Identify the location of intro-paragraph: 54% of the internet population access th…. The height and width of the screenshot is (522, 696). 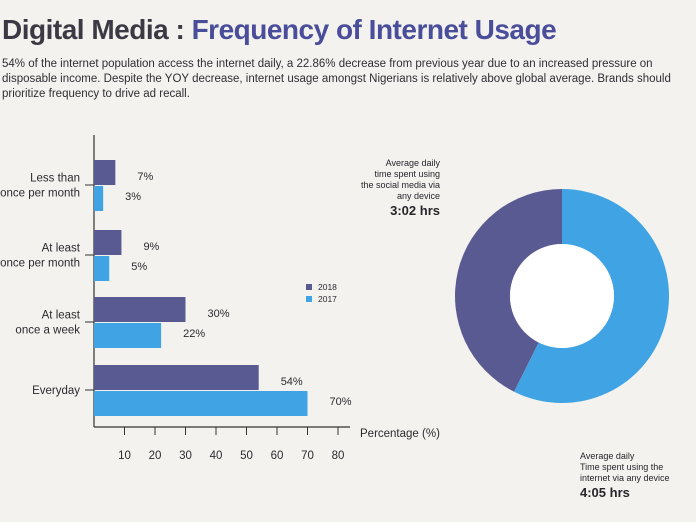
(336, 79).